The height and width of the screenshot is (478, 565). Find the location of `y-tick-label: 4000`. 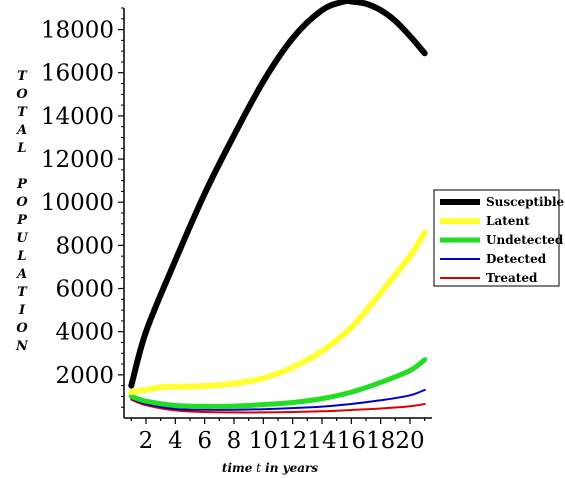

y-tick-label: 4000 is located at coordinates (84, 333).